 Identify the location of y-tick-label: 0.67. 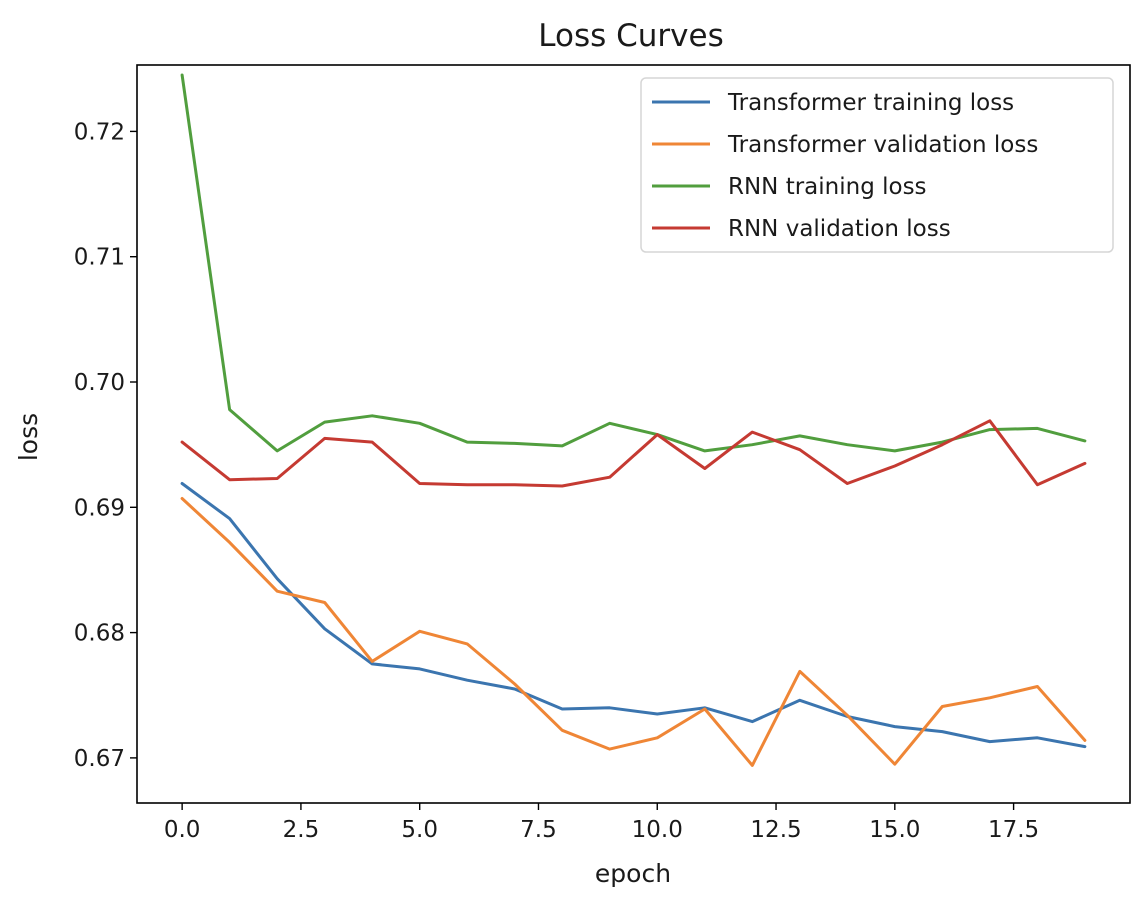
(99, 759).